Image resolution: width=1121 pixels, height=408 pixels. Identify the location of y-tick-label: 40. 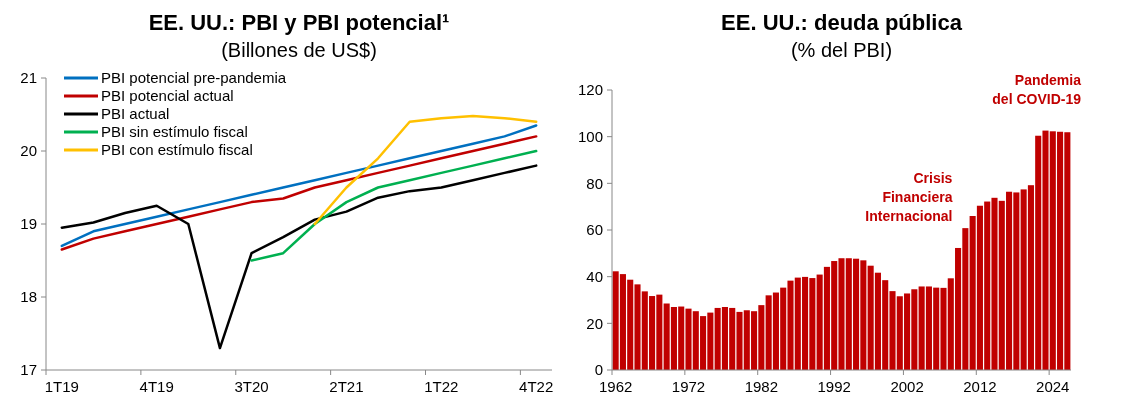
(594, 276).